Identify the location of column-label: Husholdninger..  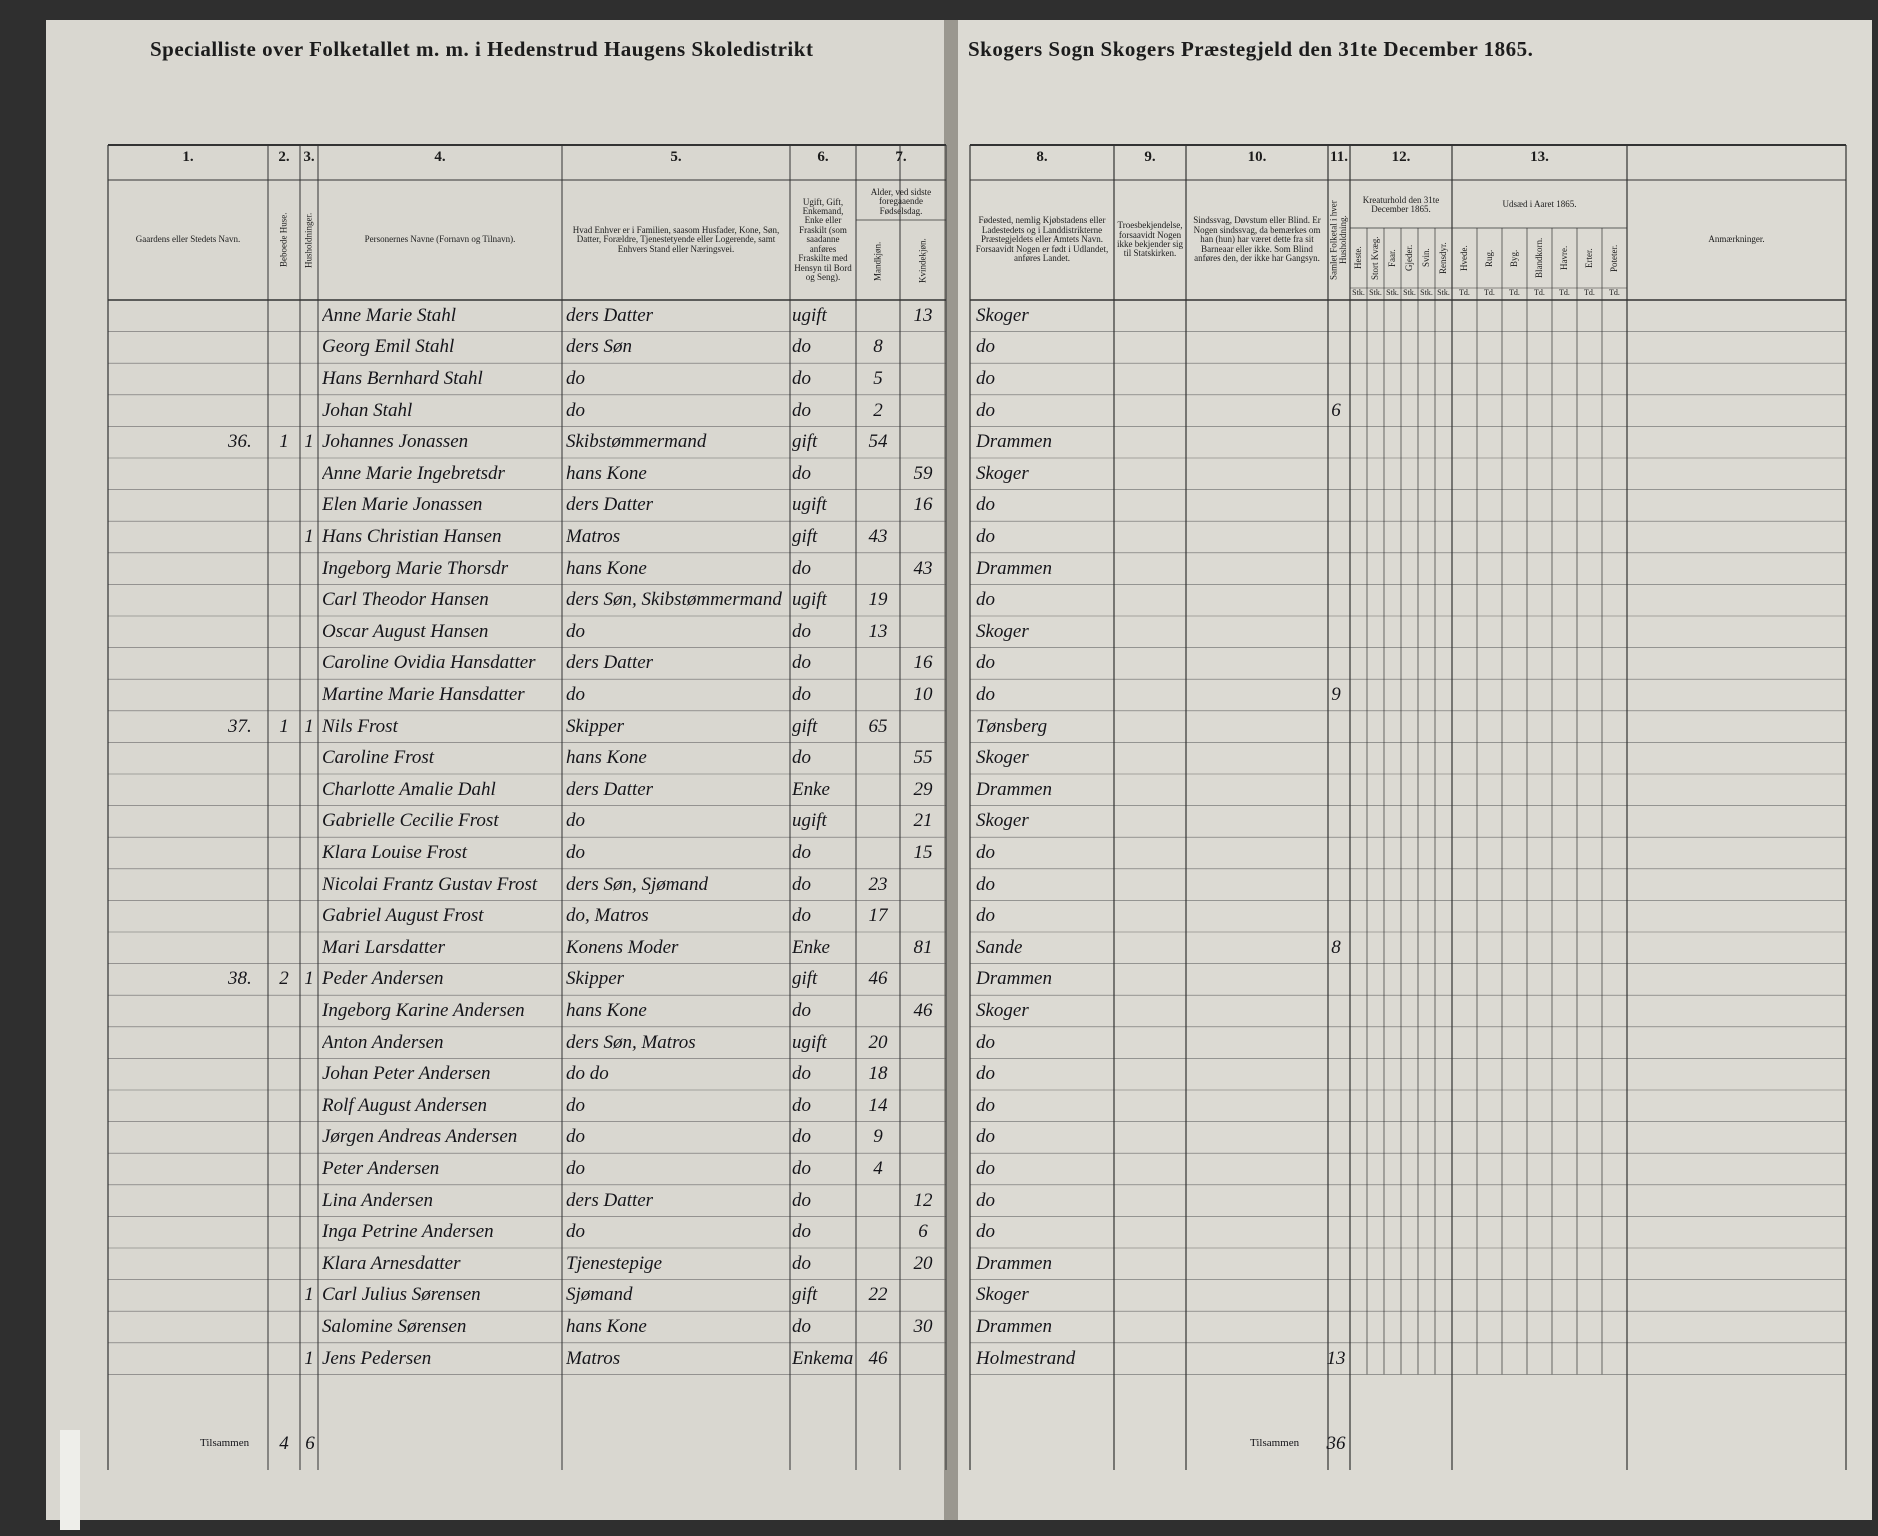
(308, 240).